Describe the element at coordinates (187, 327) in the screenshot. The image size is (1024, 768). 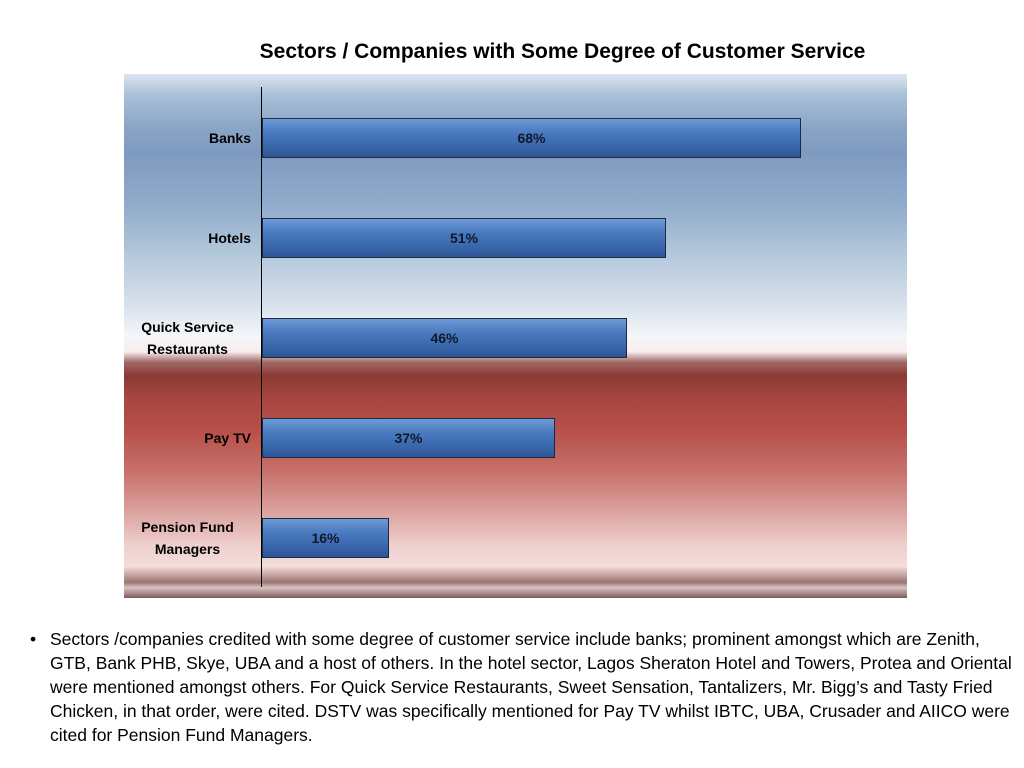
I see `category-label-line: Quick Service` at that location.